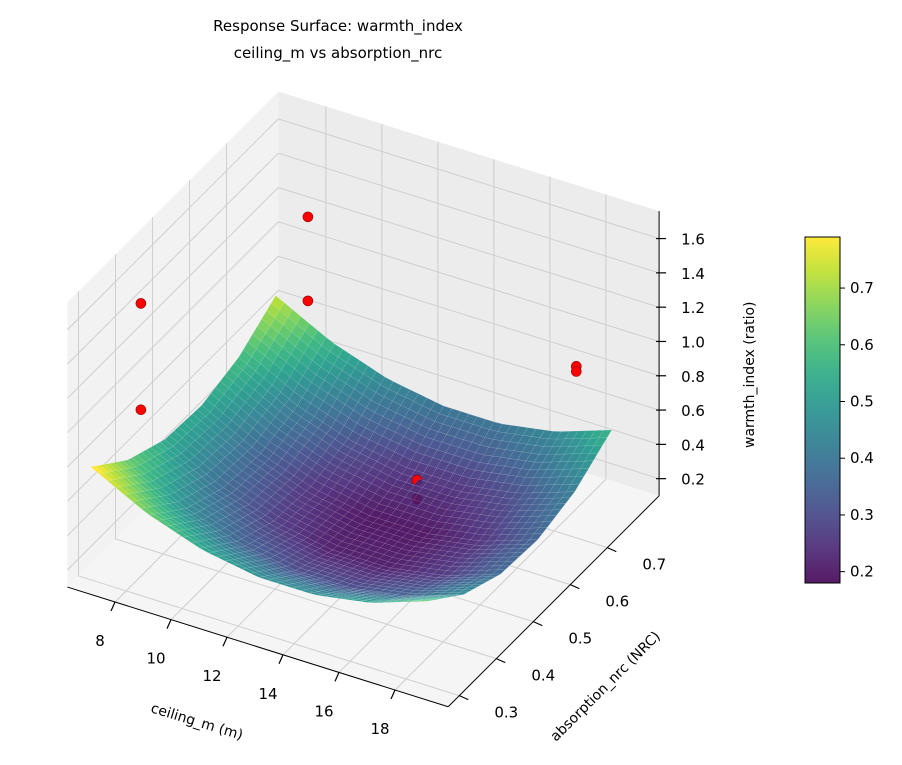  I want to click on colorbar-tick-label: 0.6, so click(862, 345).